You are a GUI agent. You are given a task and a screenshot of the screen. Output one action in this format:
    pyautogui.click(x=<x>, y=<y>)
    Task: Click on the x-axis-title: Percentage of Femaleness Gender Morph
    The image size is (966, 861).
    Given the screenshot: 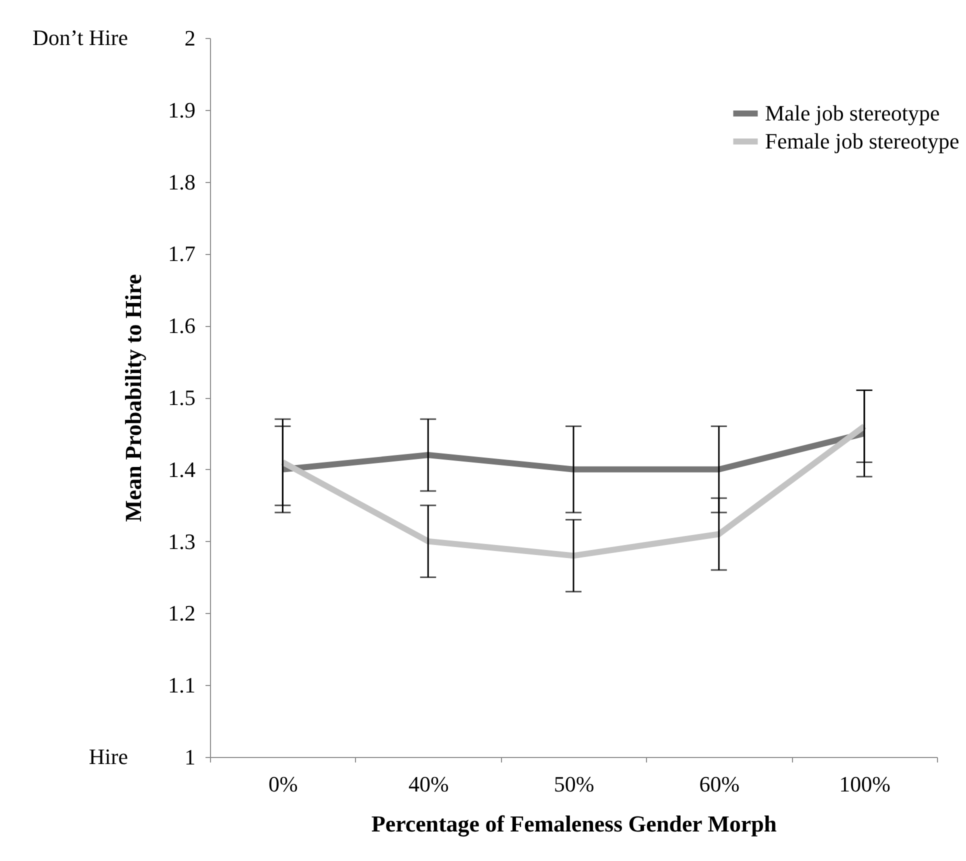 What is the action you would take?
    pyautogui.click(x=574, y=825)
    